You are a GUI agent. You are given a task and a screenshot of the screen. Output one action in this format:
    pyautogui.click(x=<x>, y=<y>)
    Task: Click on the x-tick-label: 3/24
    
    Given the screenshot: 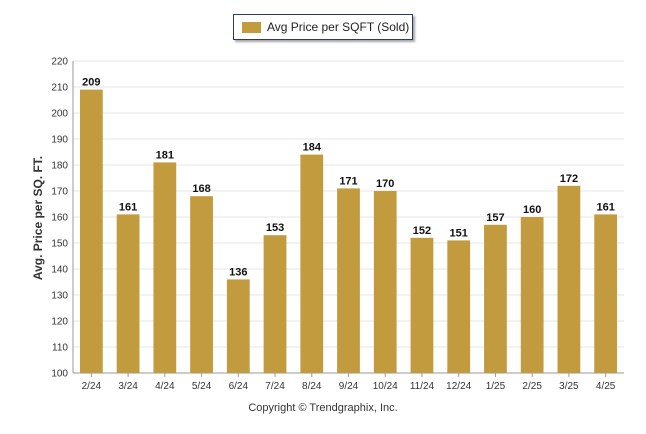 What is the action you would take?
    pyautogui.click(x=128, y=386)
    